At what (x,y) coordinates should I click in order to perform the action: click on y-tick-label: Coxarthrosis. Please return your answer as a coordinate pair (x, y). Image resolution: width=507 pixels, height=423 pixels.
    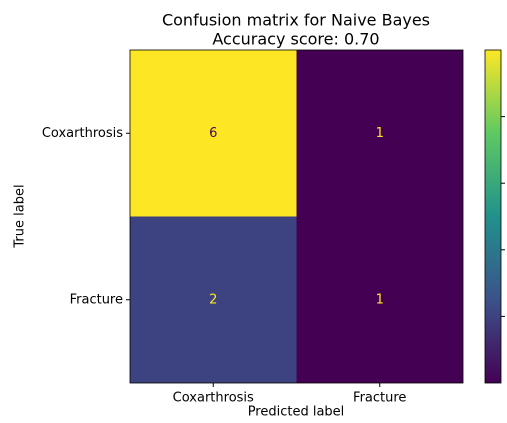
    Looking at the image, I should click on (82, 133).